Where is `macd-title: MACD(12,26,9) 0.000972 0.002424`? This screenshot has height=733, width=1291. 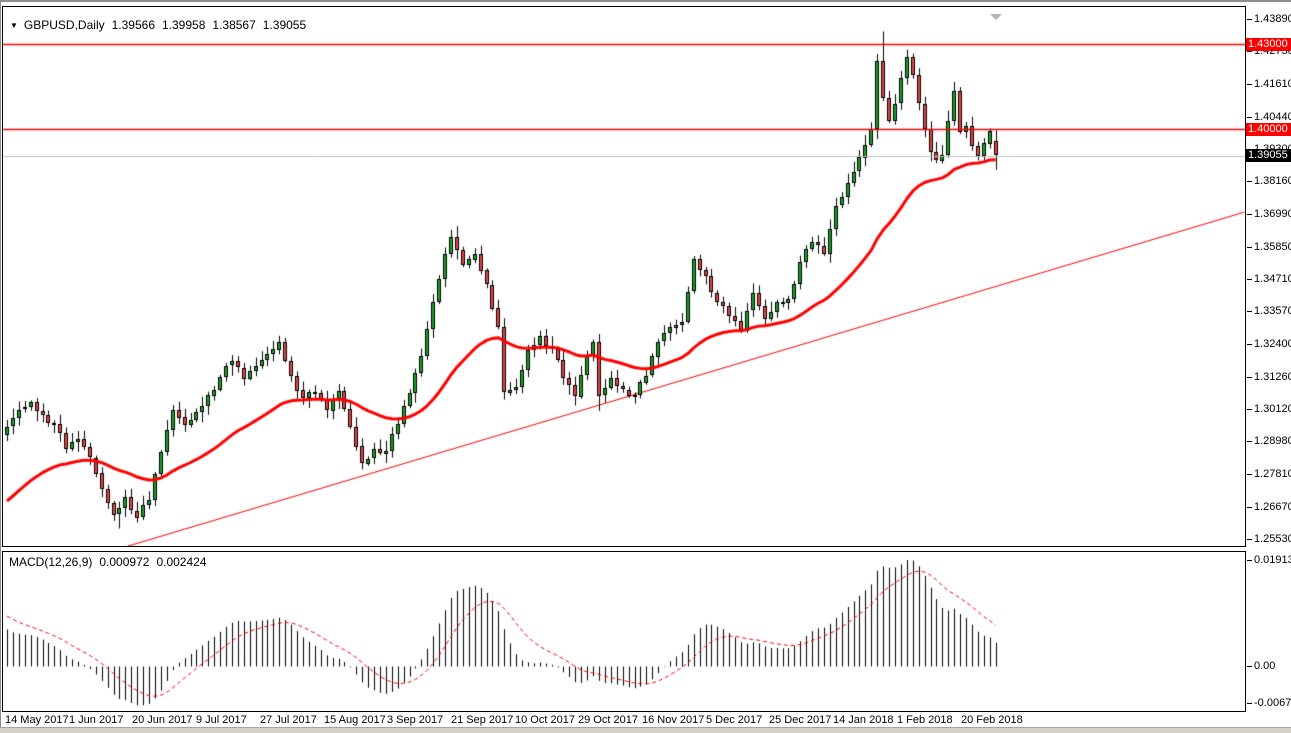
macd-title: MACD(12,26,9) 0.000972 0.002424 is located at coordinates (108, 562).